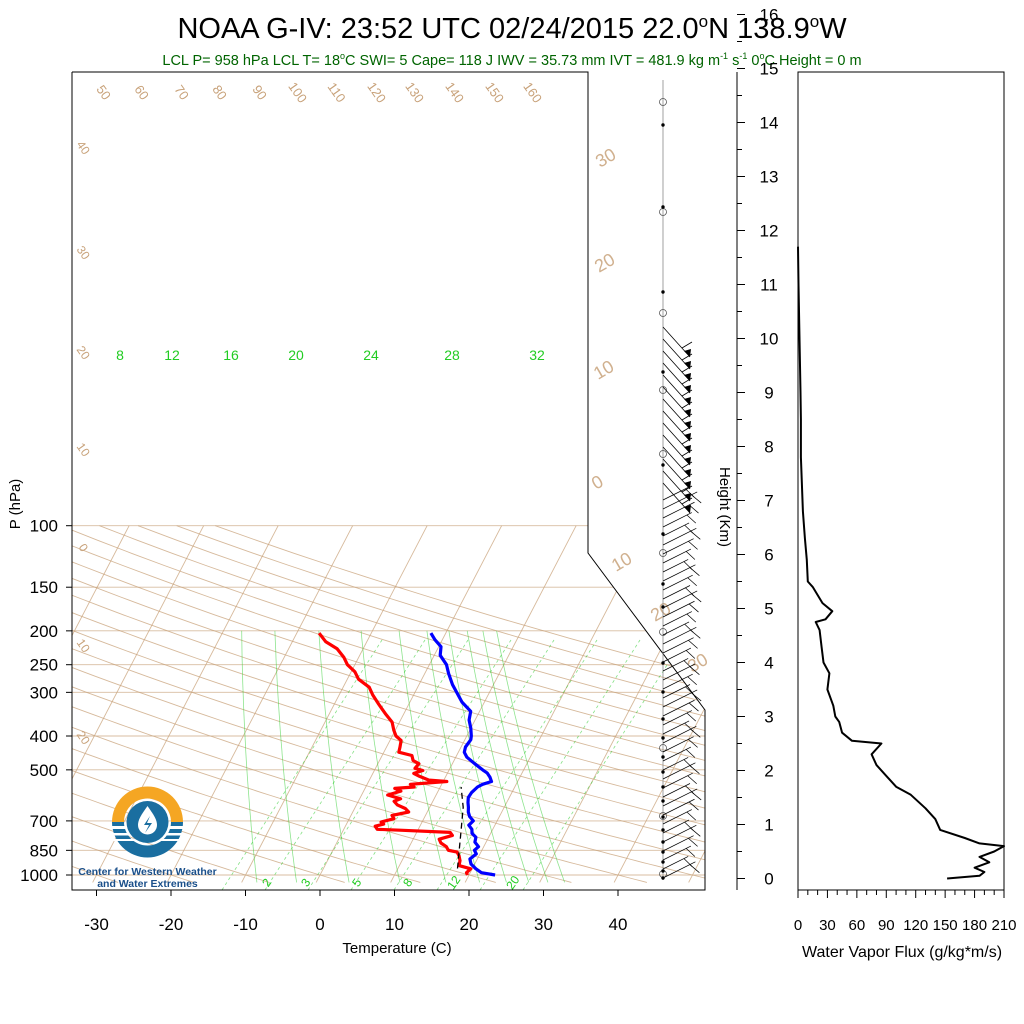 The height and width of the screenshot is (1024, 1024). I want to click on height-tick-label: 6, so click(768, 555).